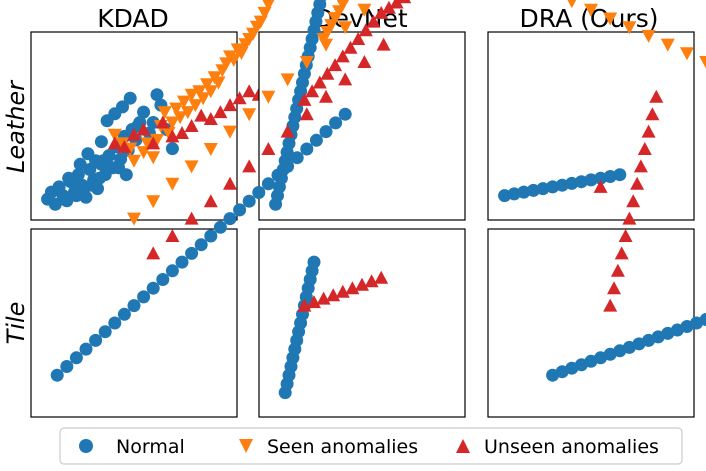 The image size is (706, 471). What do you see at coordinates (86, 446) in the screenshot?
I see `legend-normal-marker` at bounding box center [86, 446].